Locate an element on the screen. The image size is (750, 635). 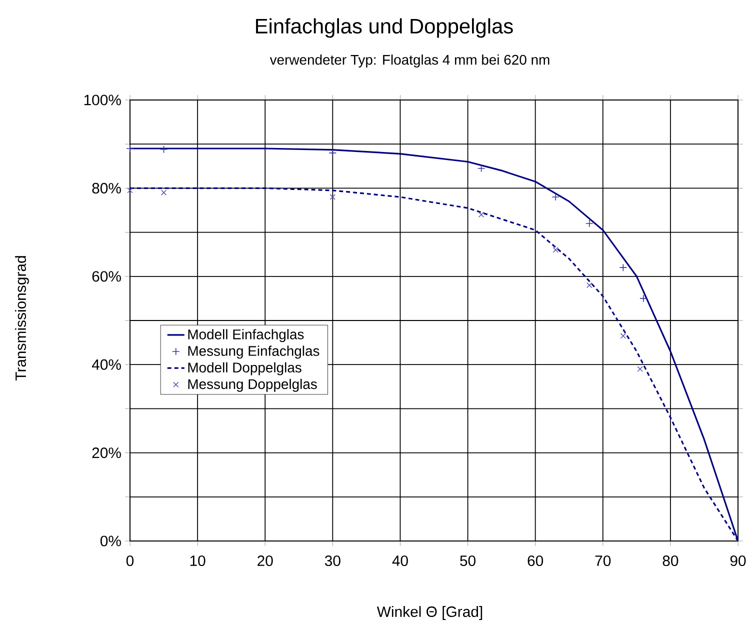
y-axis-title: Transmissionsgrad is located at coordinates (22, 318).